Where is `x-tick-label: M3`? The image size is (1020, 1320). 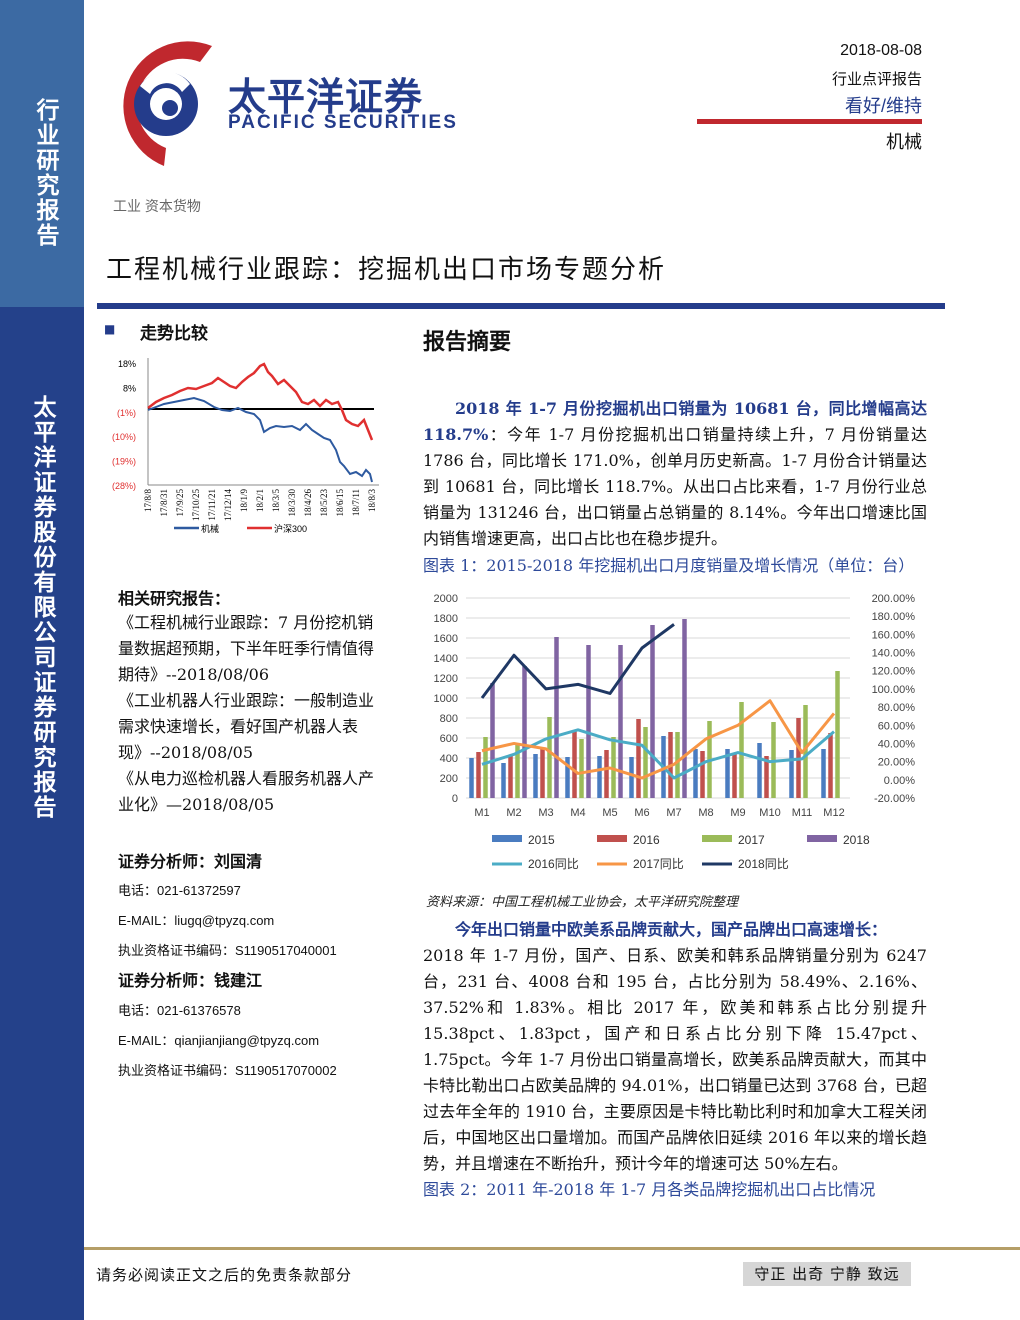 x-tick-label: M3 is located at coordinates (545, 813).